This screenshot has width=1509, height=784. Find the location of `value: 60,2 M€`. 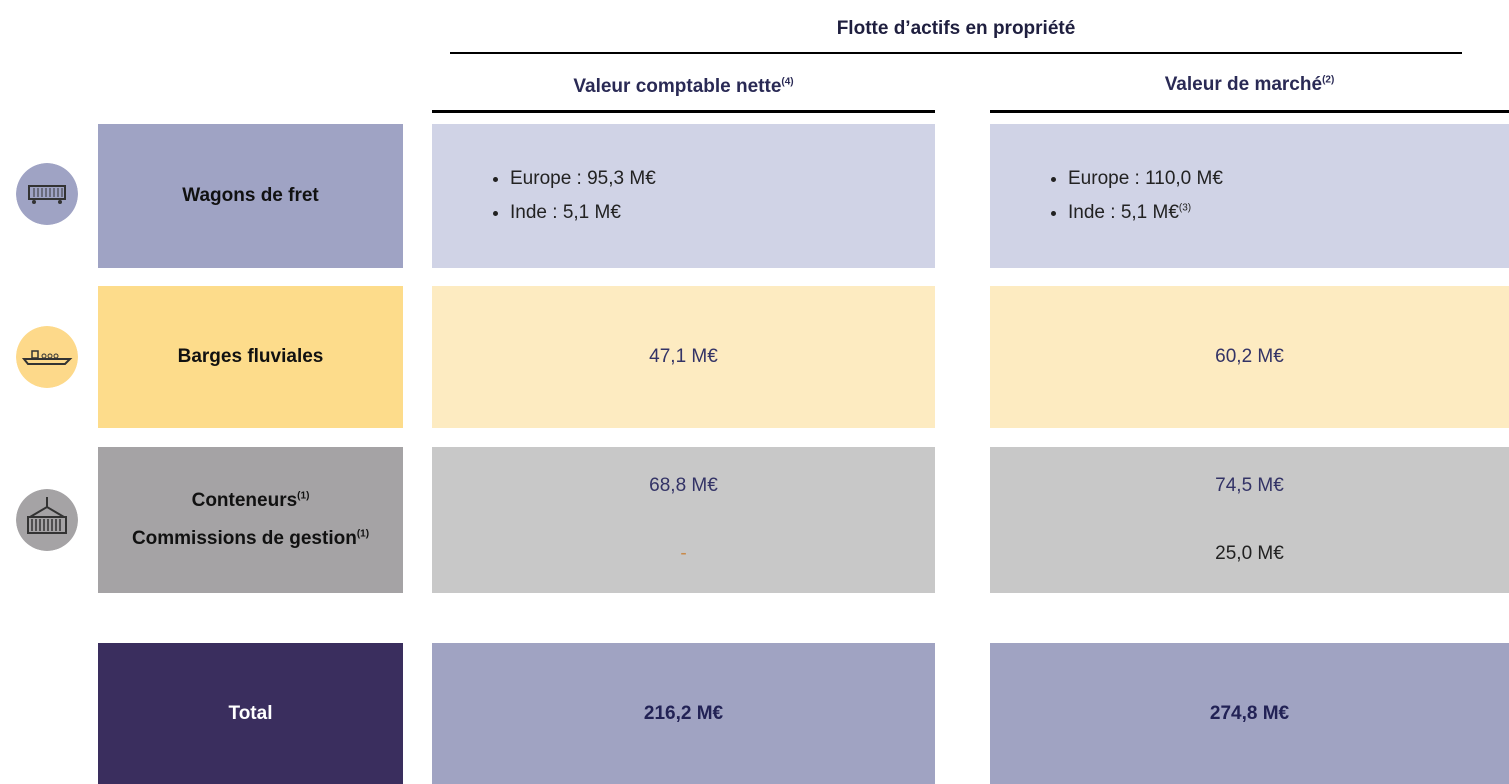

value: 60,2 M€ is located at coordinates (1249, 356).